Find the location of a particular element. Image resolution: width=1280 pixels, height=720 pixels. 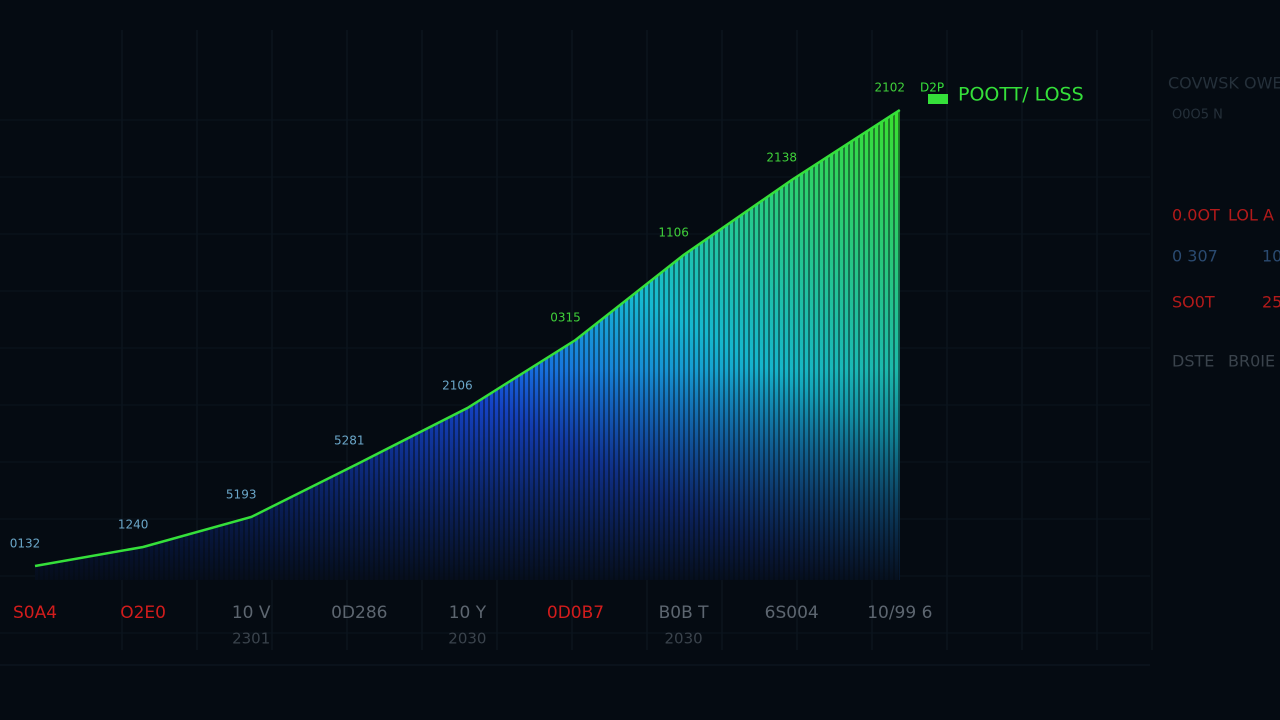

x-tick-label: 0D286 is located at coordinates (359, 613).